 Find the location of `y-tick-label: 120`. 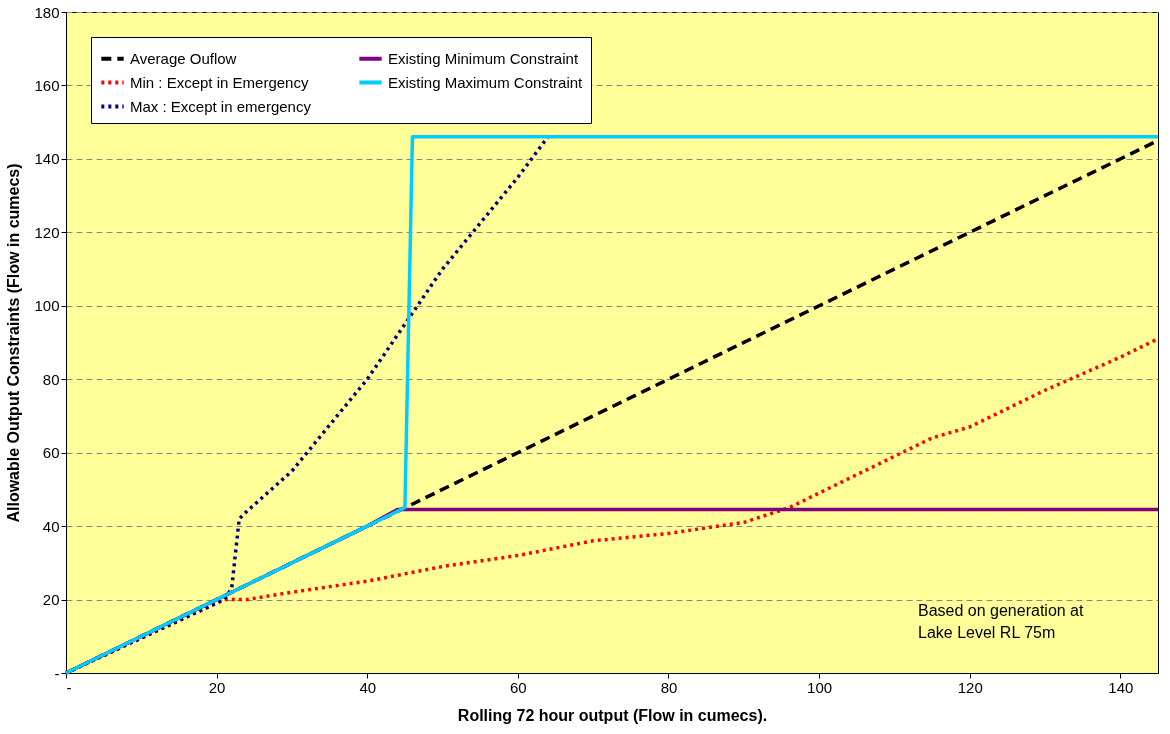

y-tick-label: 120 is located at coordinates (47, 232).